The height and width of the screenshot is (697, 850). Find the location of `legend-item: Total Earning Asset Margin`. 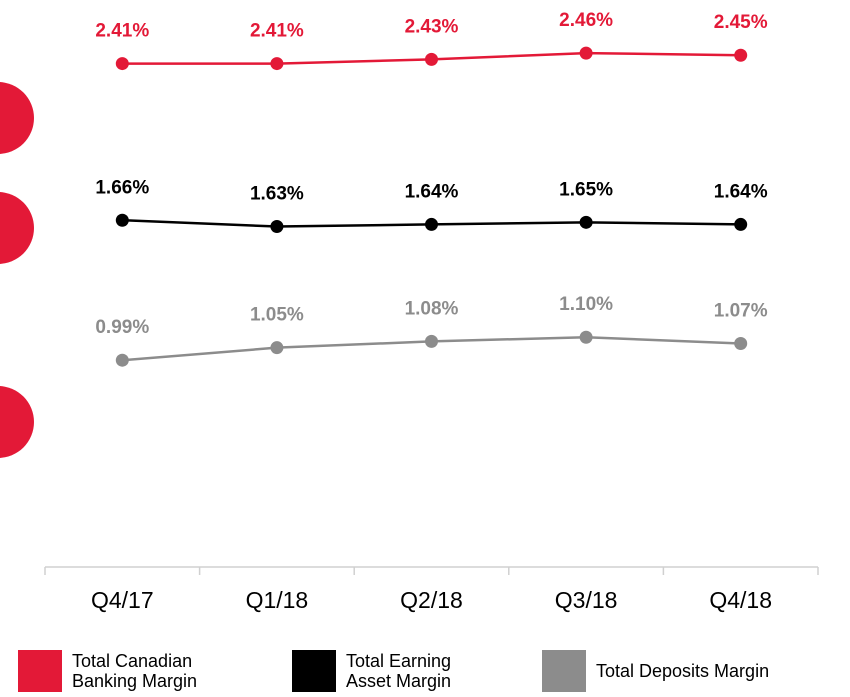

legend-item: Total Earning Asset Margin is located at coordinates (394, 671).